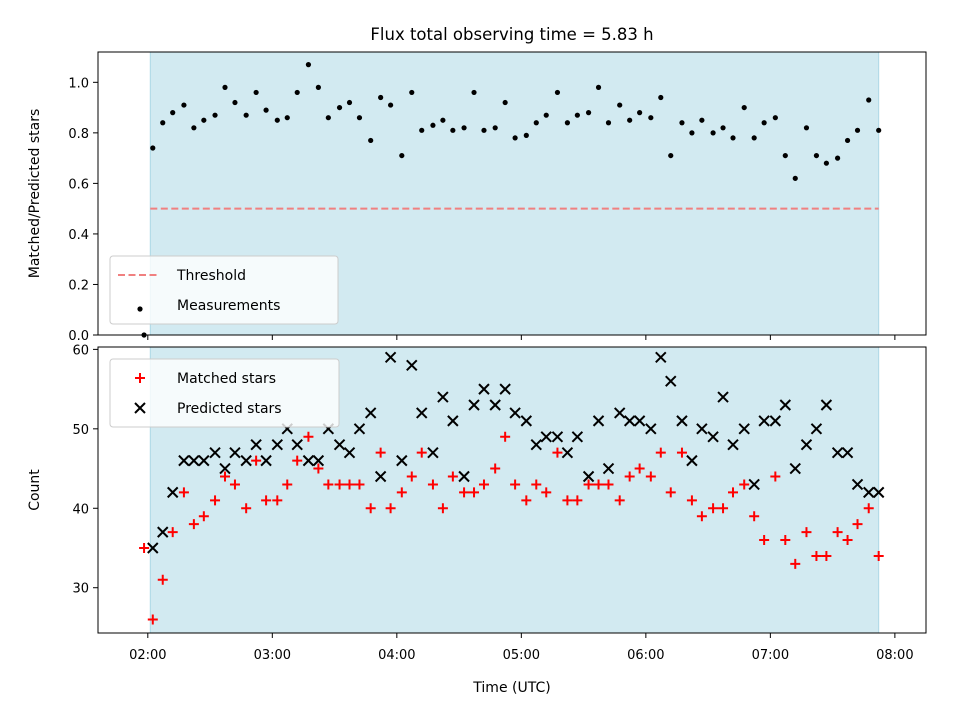 The height and width of the screenshot is (720, 960). I want to click on y-axis-label: Count, so click(35, 490).